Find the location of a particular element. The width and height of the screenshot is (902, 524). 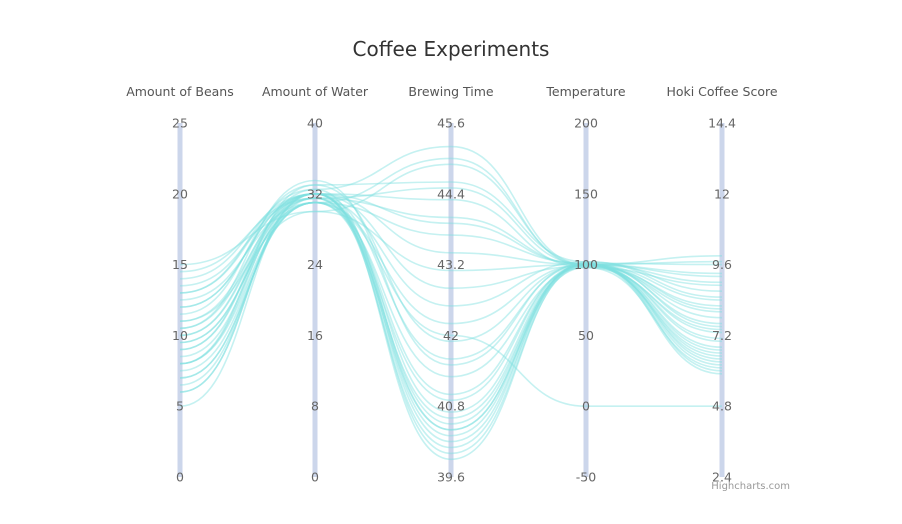

tick-label: 4.8 is located at coordinates (722, 406).